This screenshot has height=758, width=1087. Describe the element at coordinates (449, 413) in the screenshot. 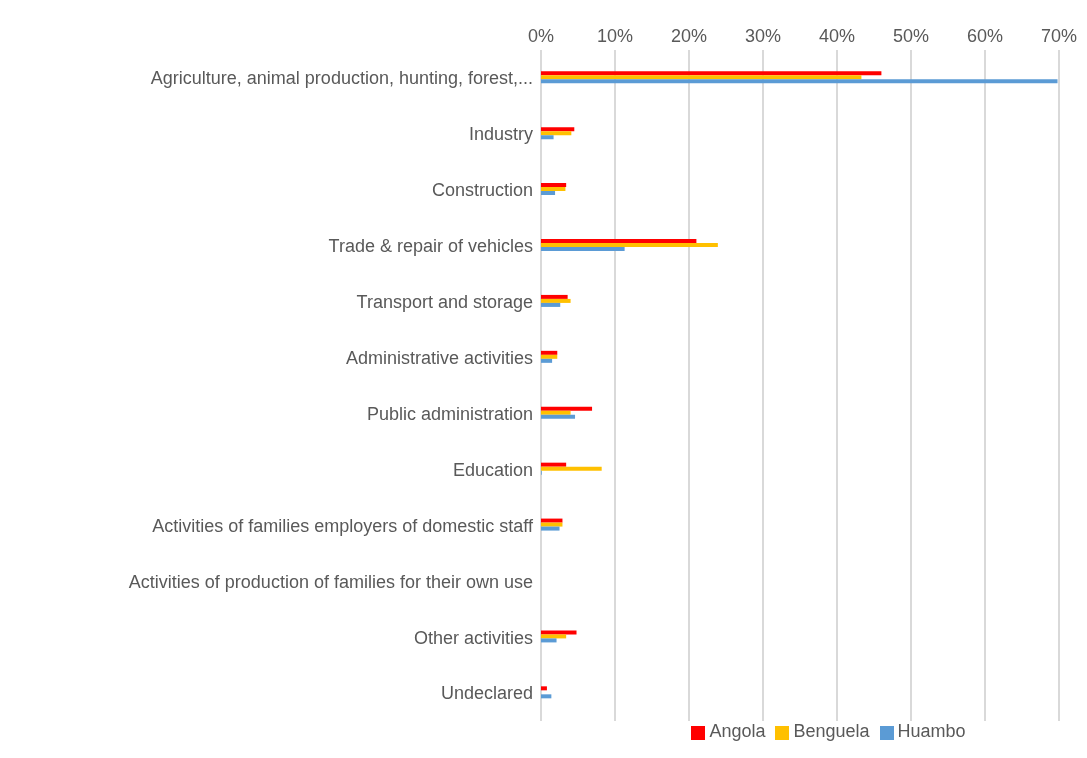

I see `y-tick-label: Public administration` at that location.